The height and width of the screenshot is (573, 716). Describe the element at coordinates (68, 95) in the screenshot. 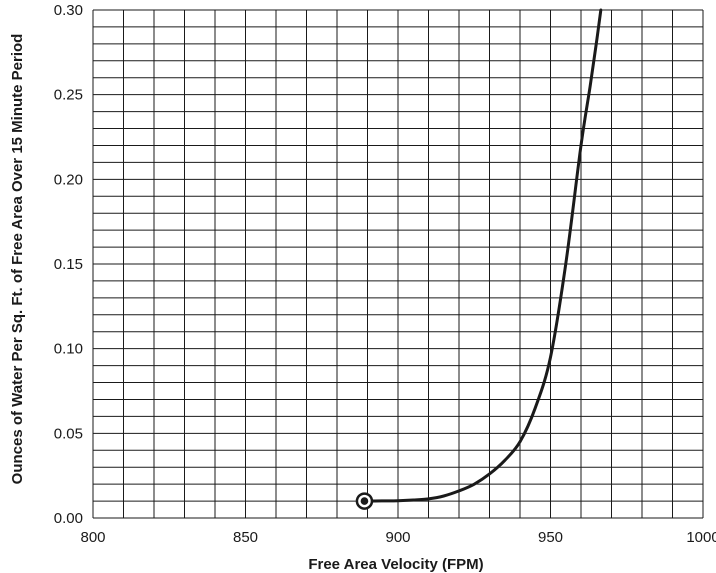

I see `y-tick-label: 0.25` at that location.